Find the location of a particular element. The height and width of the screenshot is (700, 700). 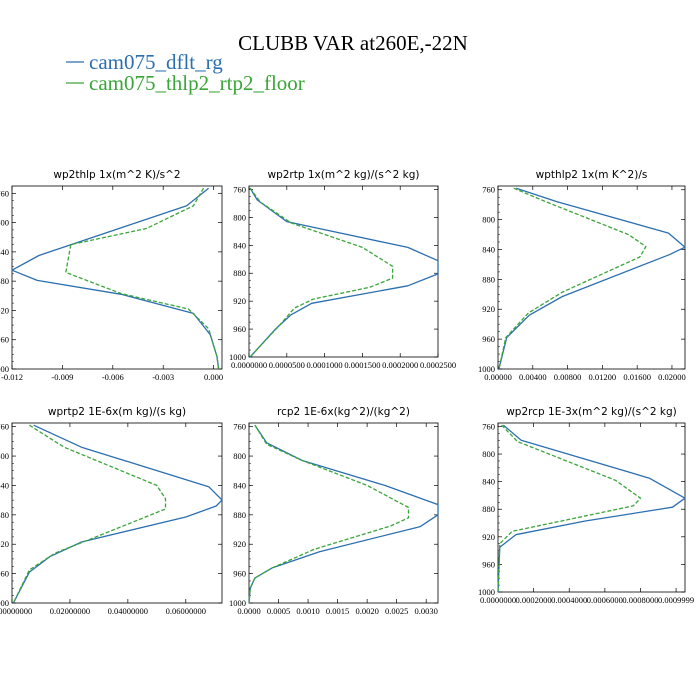

x-tick-label: -0.009 is located at coordinates (62, 377).